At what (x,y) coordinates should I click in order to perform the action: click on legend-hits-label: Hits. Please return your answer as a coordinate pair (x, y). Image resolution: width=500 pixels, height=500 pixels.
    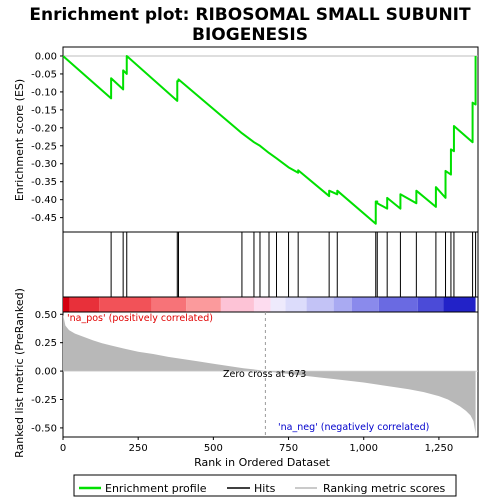
    Looking at the image, I should click on (265, 488).